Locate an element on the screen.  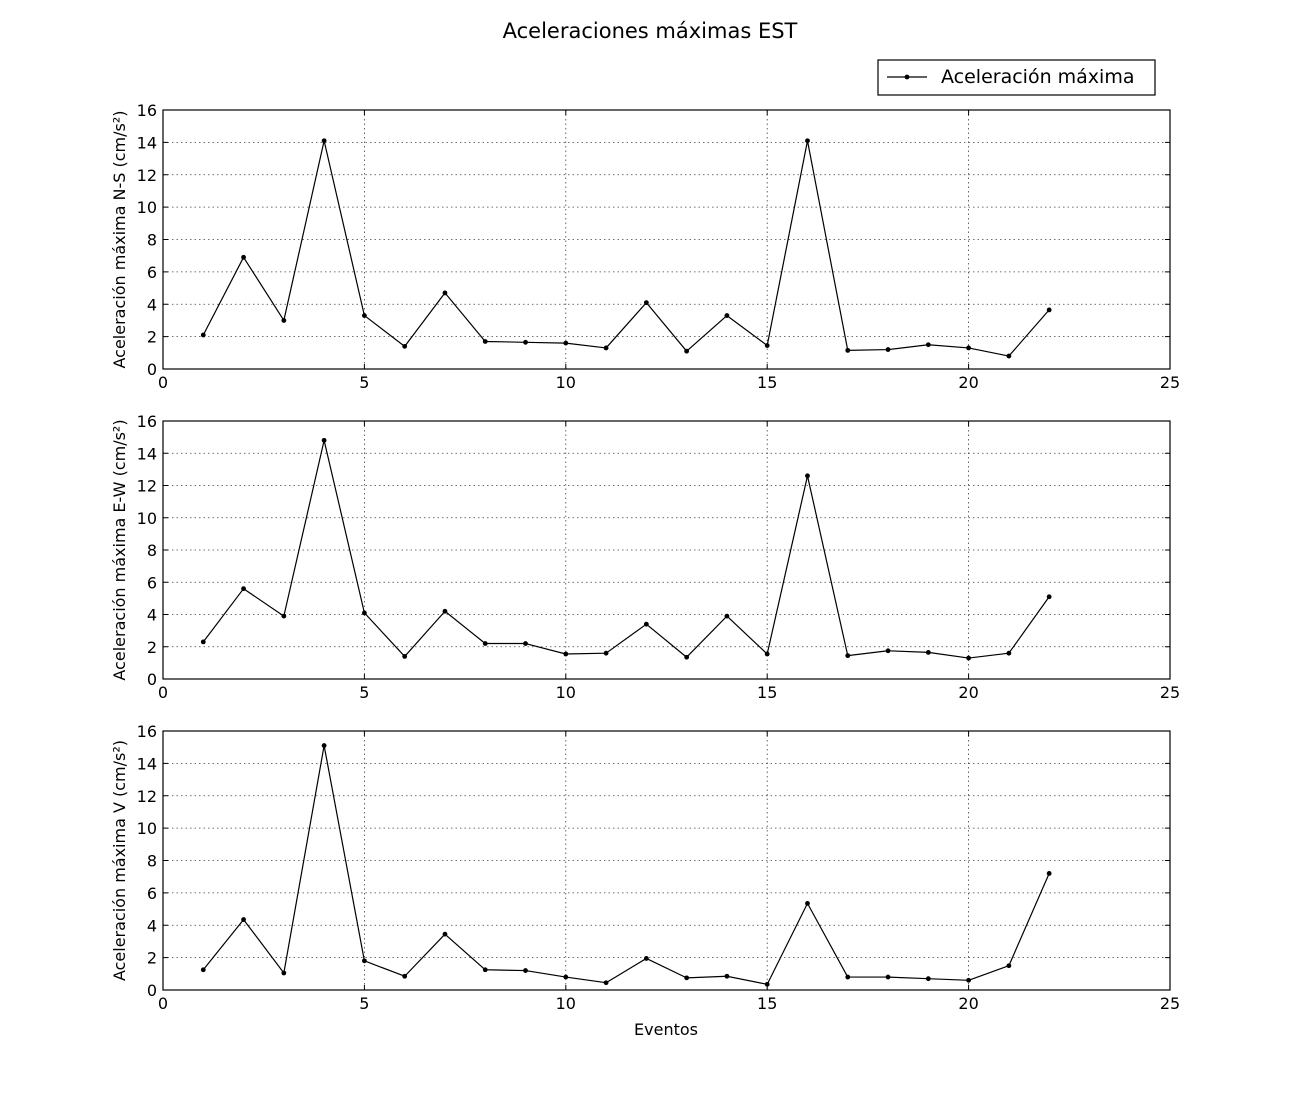
y-axis-label: Aceleración máxima N-S (cm/s²) is located at coordinates (119, 239).